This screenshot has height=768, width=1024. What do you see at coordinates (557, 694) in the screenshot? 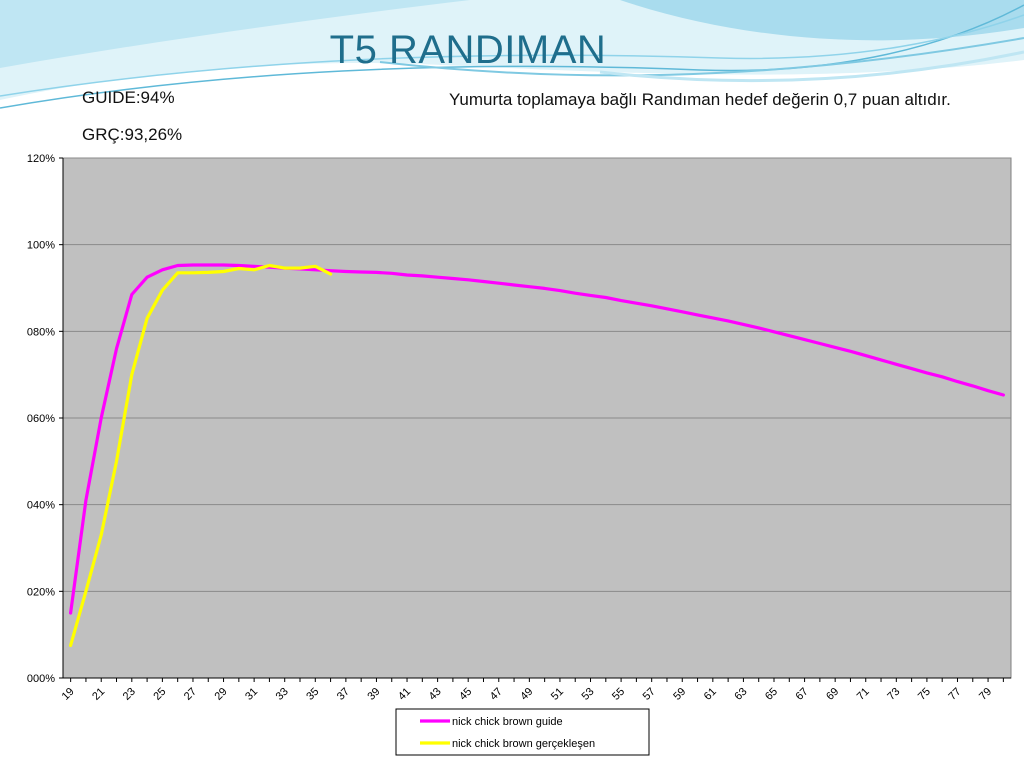
I see `x-tick-label: 51` at bounding box center [557, 694].